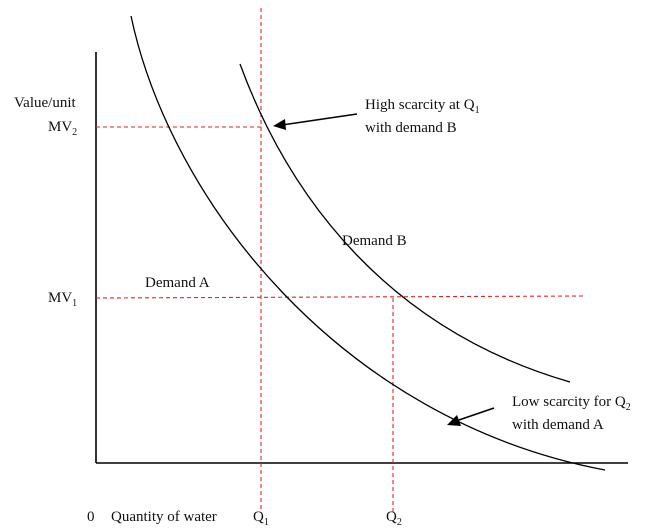 The height and width of the screenshot is (529, 664). I want to click on tick-label-mv2: MV2, so click(62, 128).